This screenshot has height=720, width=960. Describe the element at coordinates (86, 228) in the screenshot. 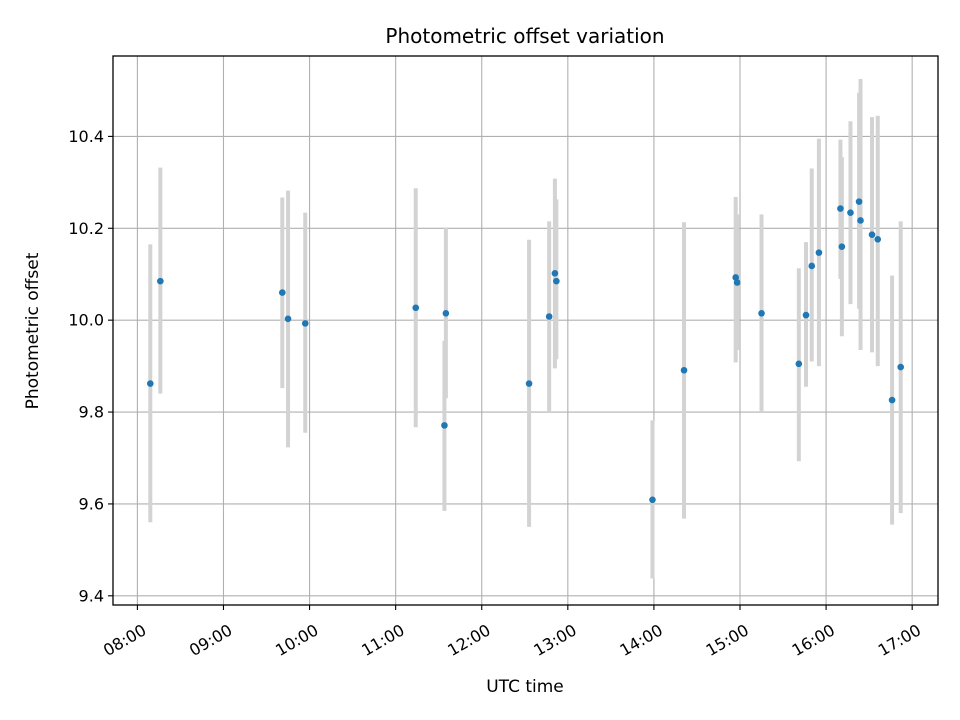

I see `y-tick-label: 10.2` at that location.